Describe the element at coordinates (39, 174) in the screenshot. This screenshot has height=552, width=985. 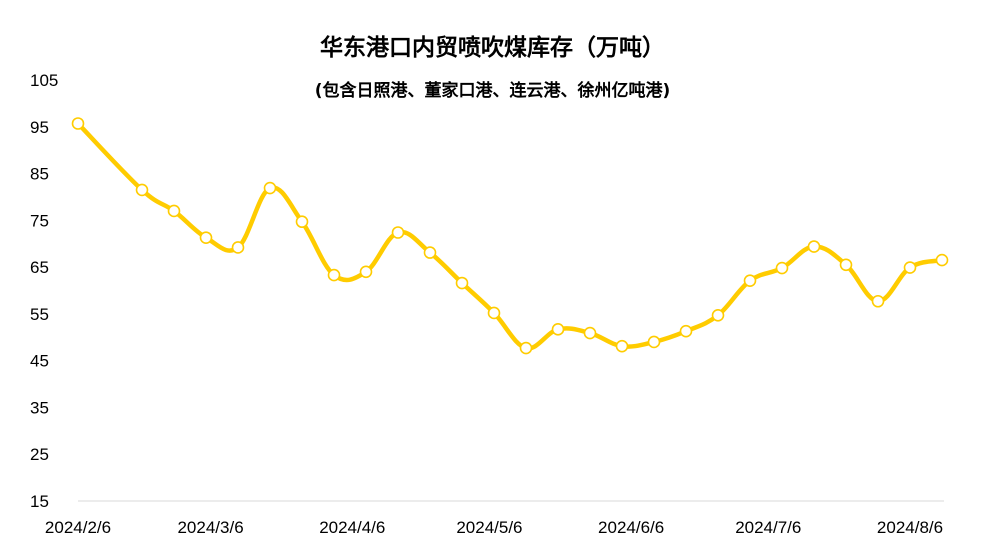
I see `y-tick-label: 85` at that location.